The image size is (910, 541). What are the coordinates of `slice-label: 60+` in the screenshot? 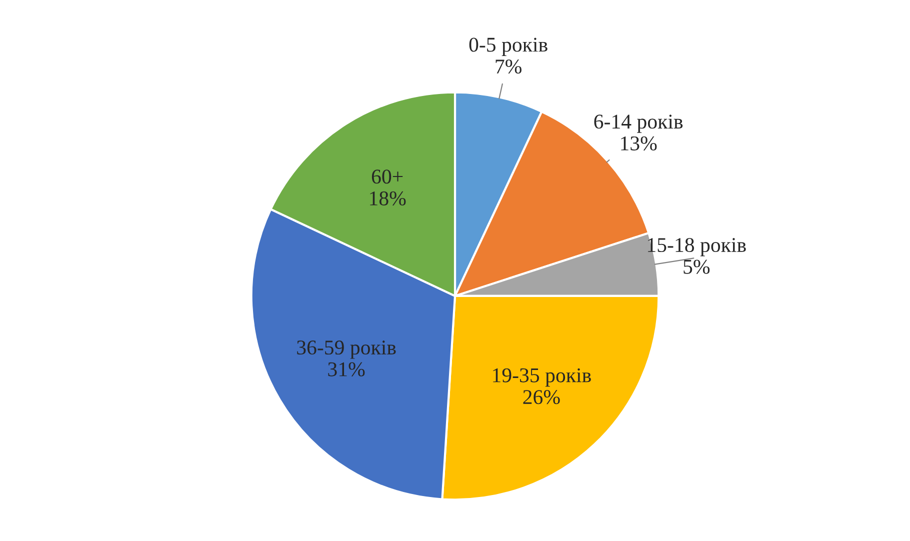 It's located at (387, 177).